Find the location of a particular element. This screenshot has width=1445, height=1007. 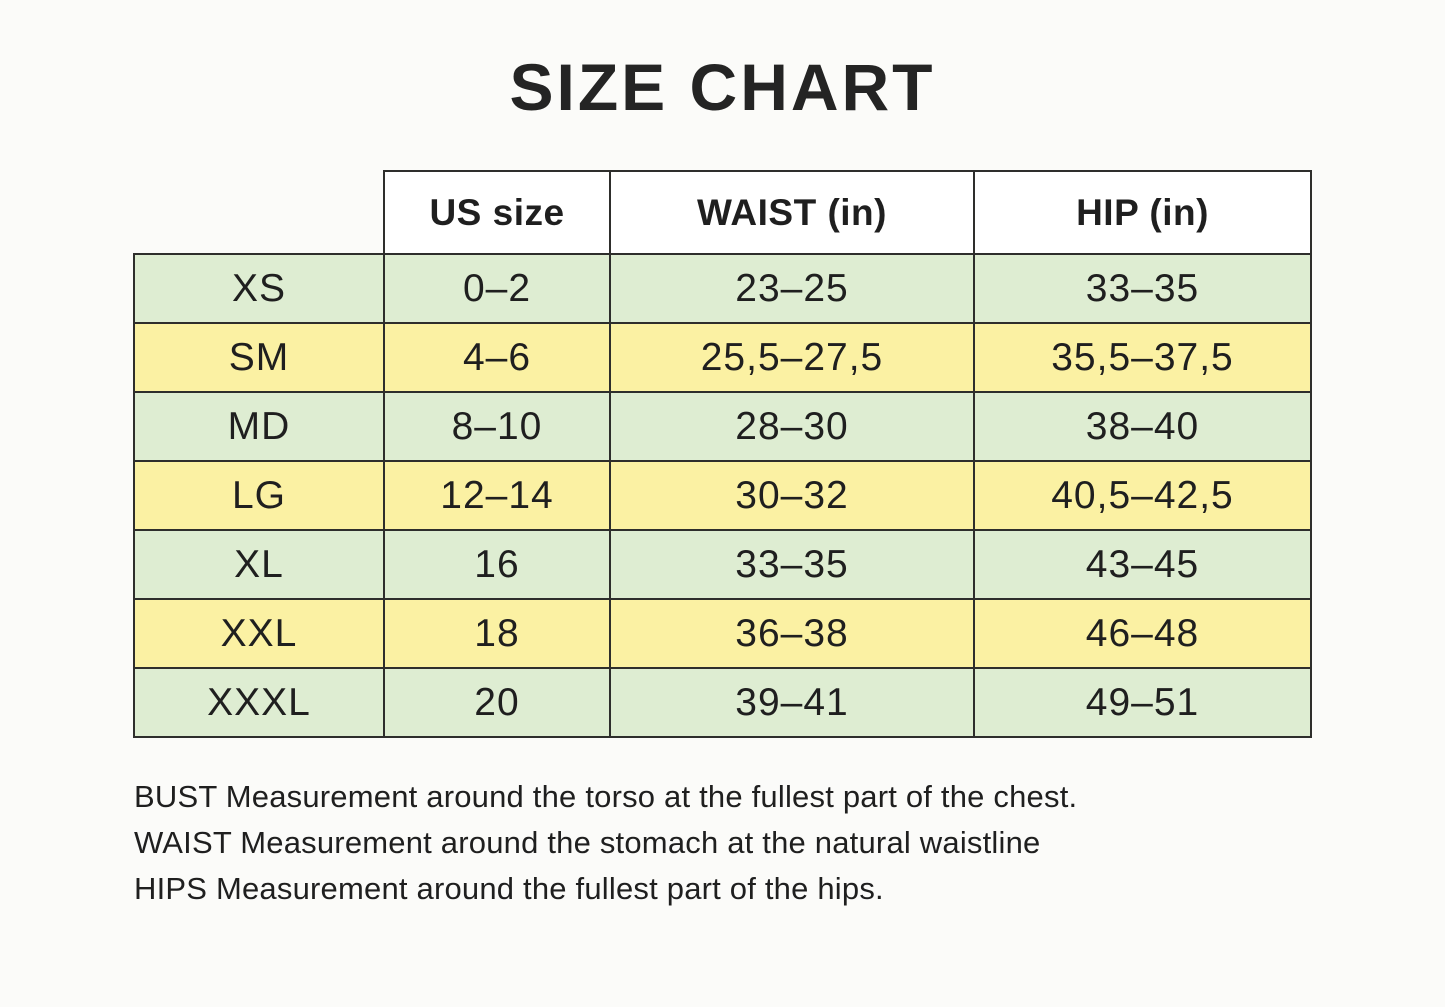

us-size-cell: 12–14 is located at coordinates (497, 495).